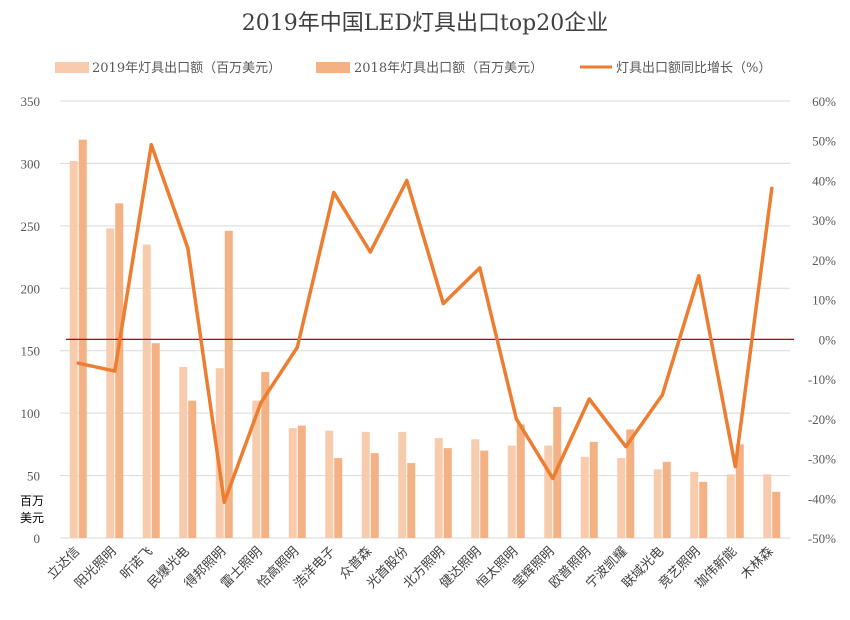 This screenshot has height=620, width=850. What do you see at coordinates (31, 101) in the screenshot?
I see `left-tick-label: 350` at bounding box center [31, 101].